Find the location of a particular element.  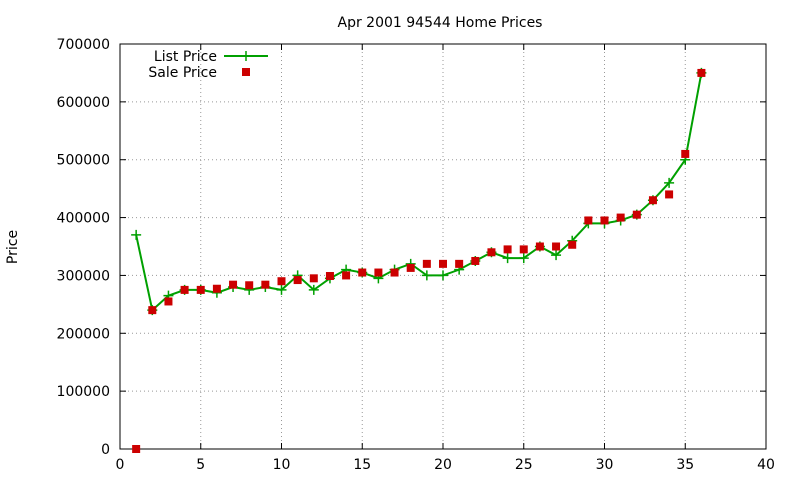

y-tick-label: 500000 is located at coordinates (83, 161).